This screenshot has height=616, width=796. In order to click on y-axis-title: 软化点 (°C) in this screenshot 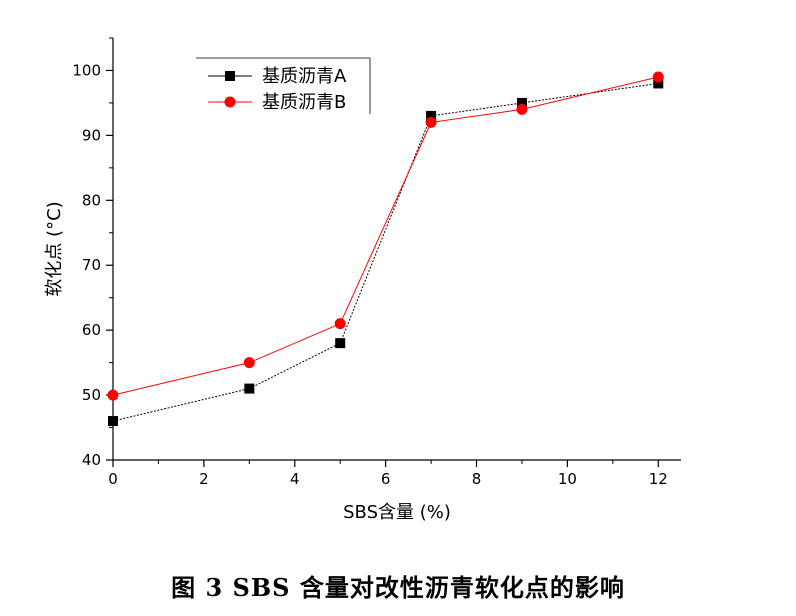, I will do `click(54, 248)`.